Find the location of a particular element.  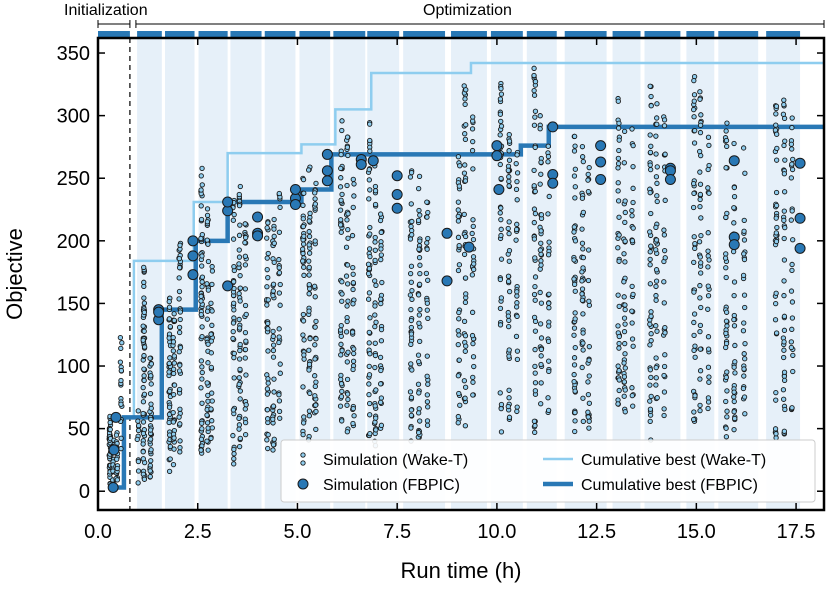

y-tick-label: 100 is located at coordinates (73, 367).